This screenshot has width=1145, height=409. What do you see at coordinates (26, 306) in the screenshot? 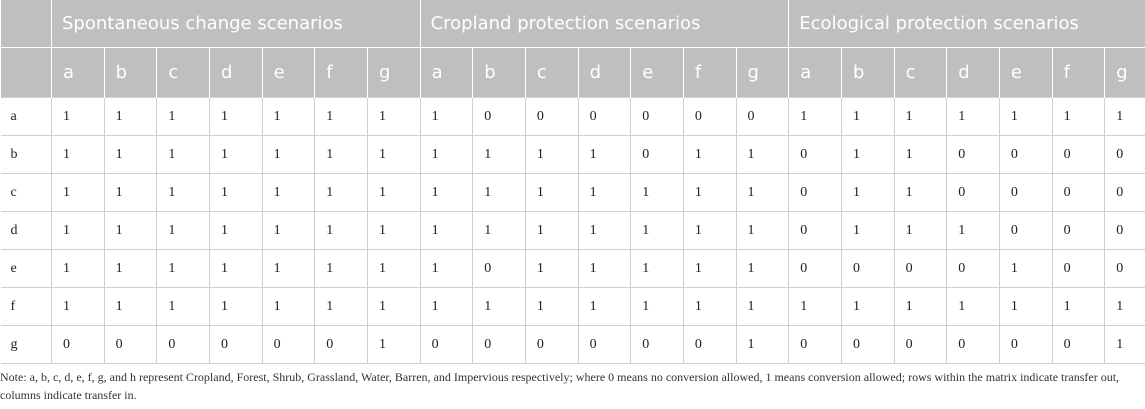
I see `row-label: f` at bounding box center [26, 306].